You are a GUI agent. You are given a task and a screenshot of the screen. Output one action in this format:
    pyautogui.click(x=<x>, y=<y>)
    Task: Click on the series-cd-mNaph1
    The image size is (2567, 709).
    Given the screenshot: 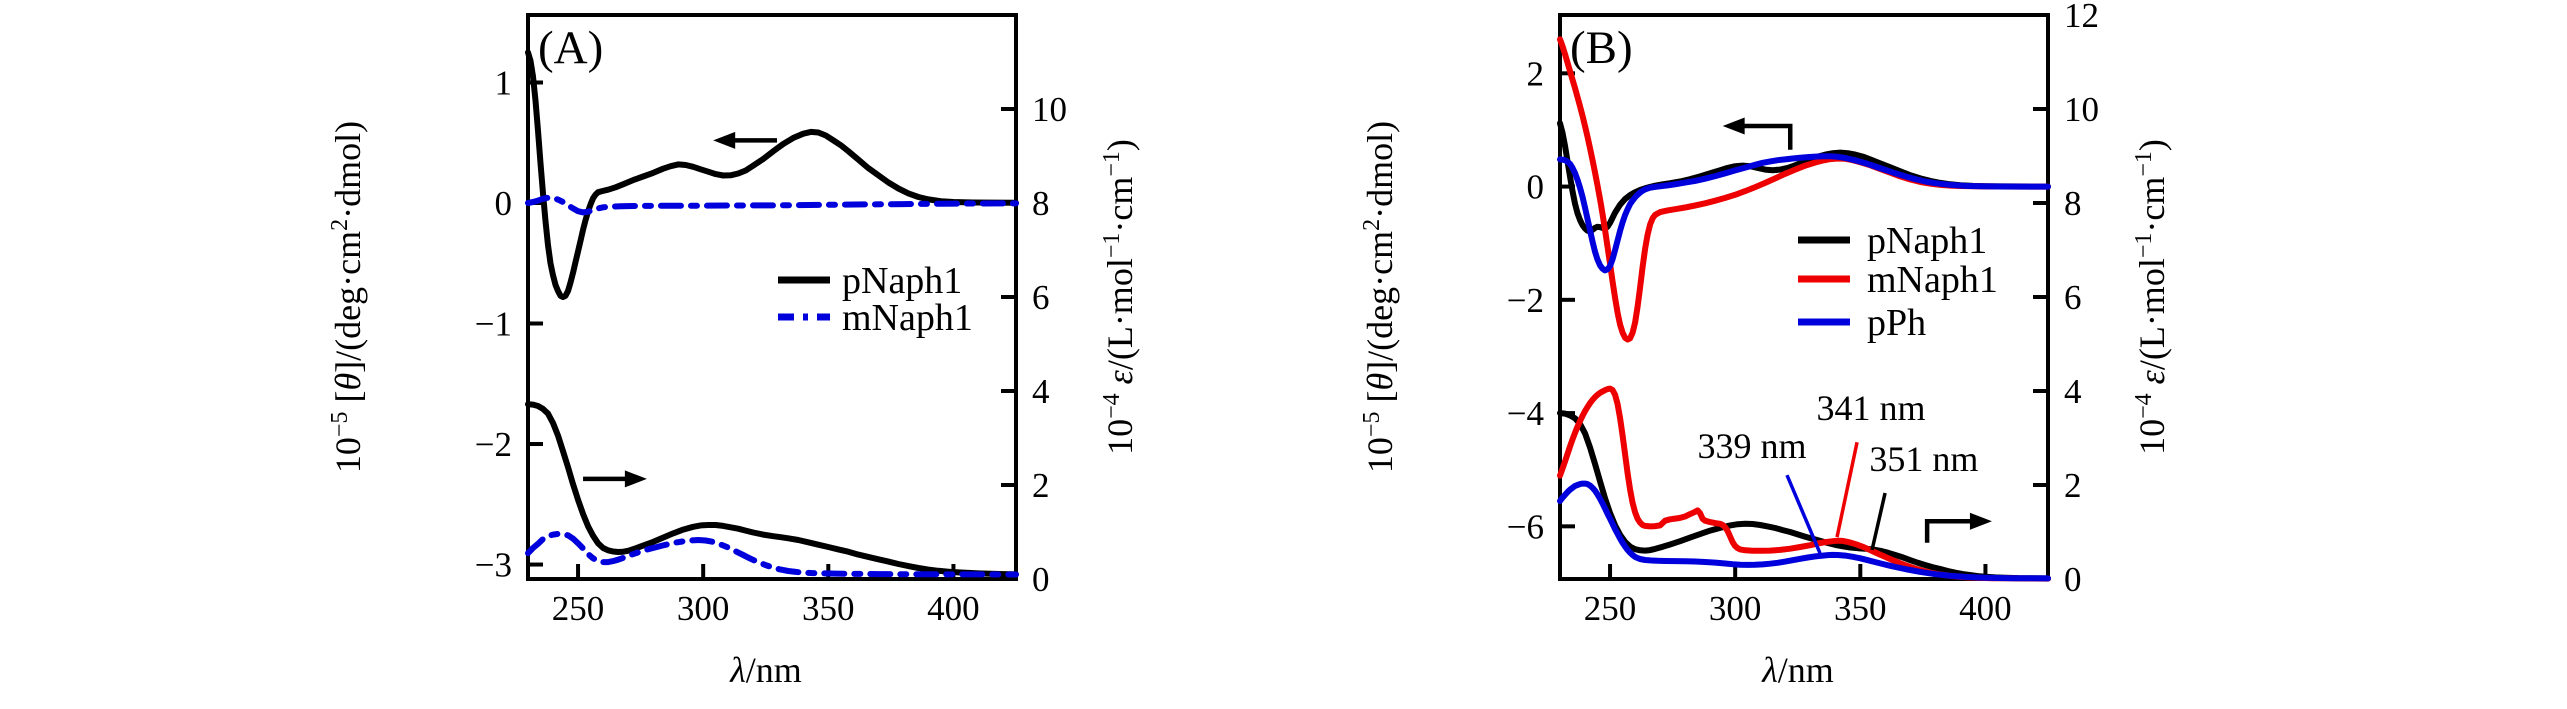 What is the action you would take?
    pyautogui.click(x=772, y=205)
    